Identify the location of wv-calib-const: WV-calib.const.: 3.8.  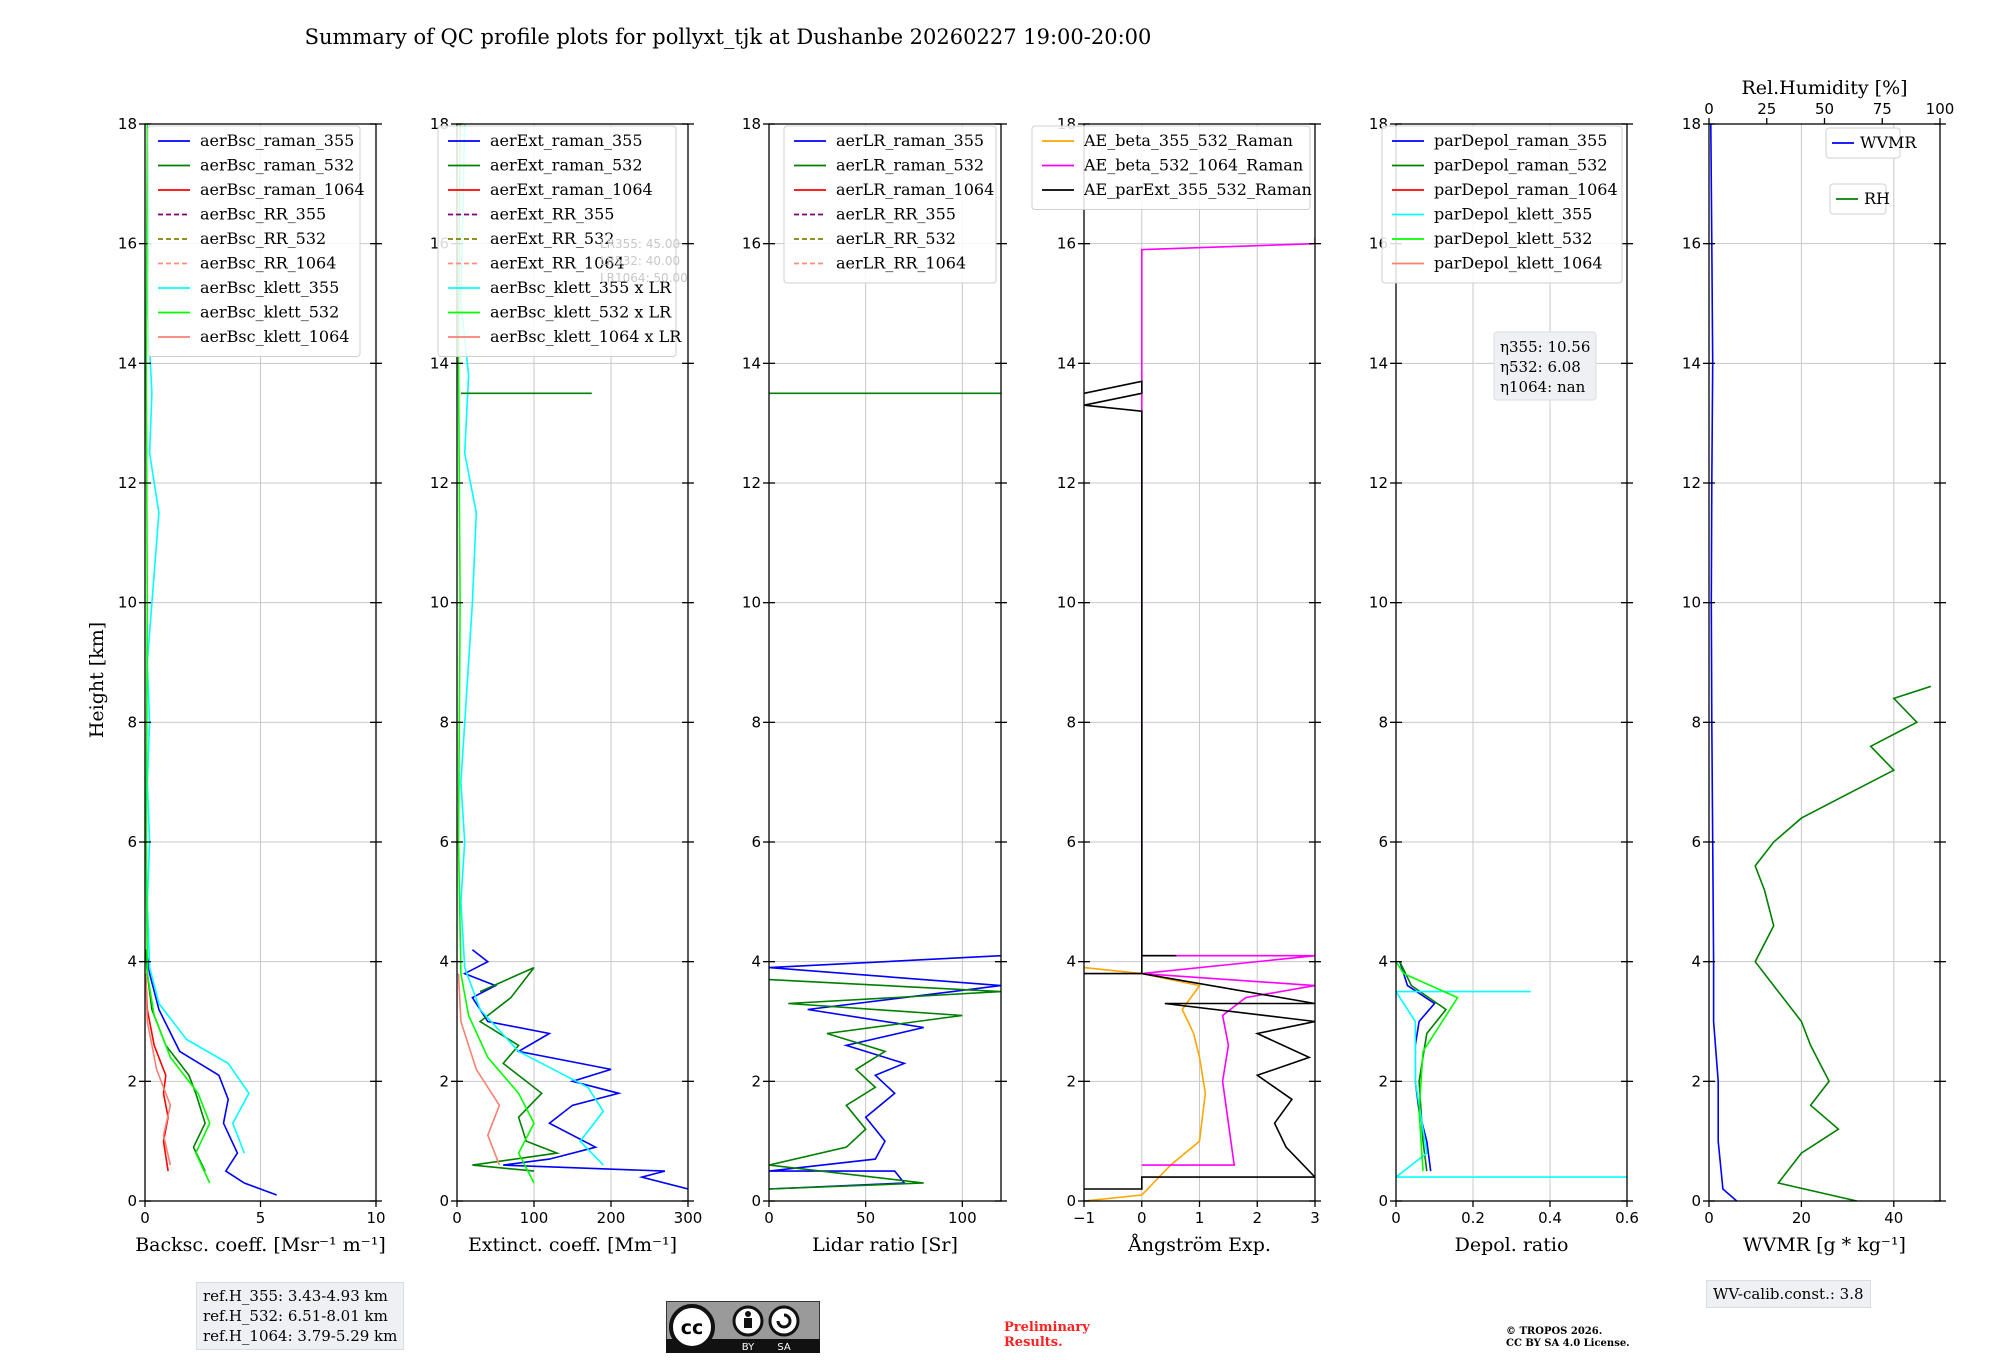
(1788, 1294).